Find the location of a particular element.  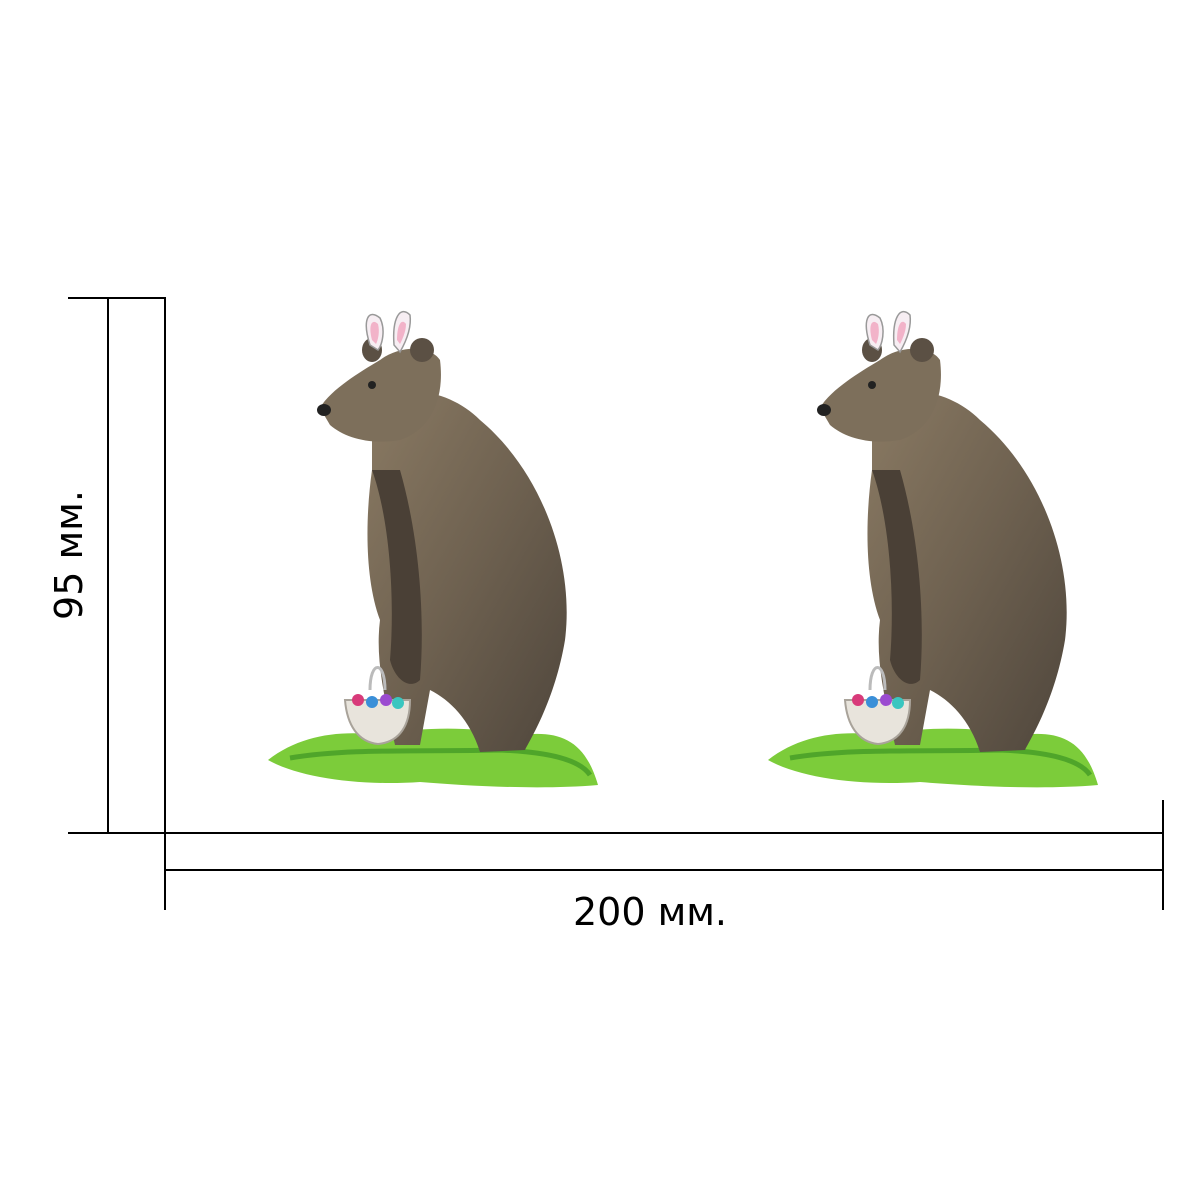

width-label: 200 мм. is located at coordinates (650, 912).